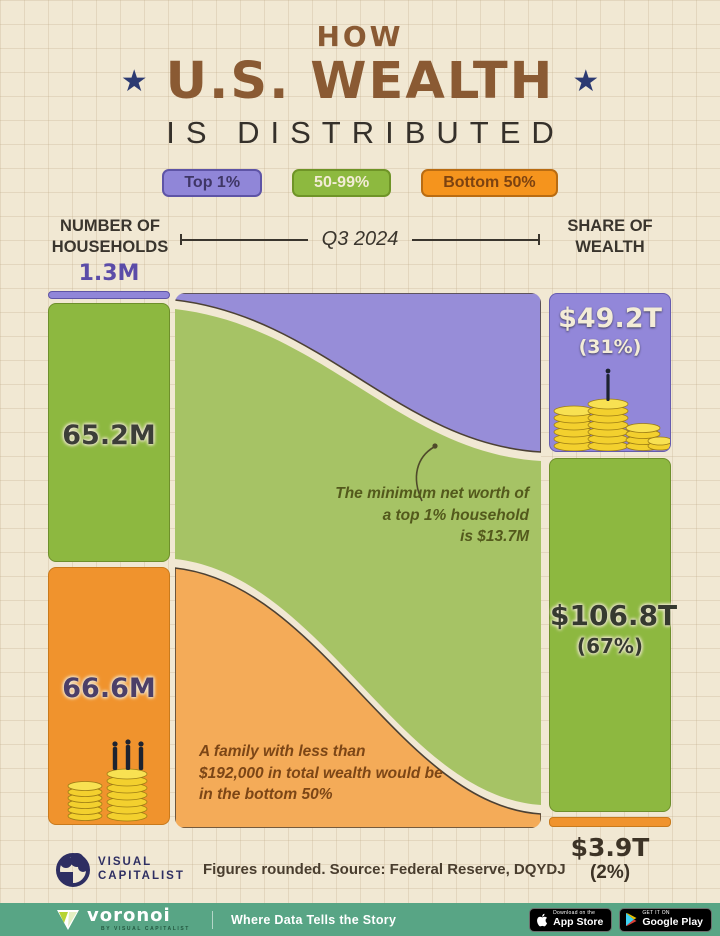 This screenshot has height=936, width=720. I want to click on voronoi-brand-text: voronoi, so click(129, 915).